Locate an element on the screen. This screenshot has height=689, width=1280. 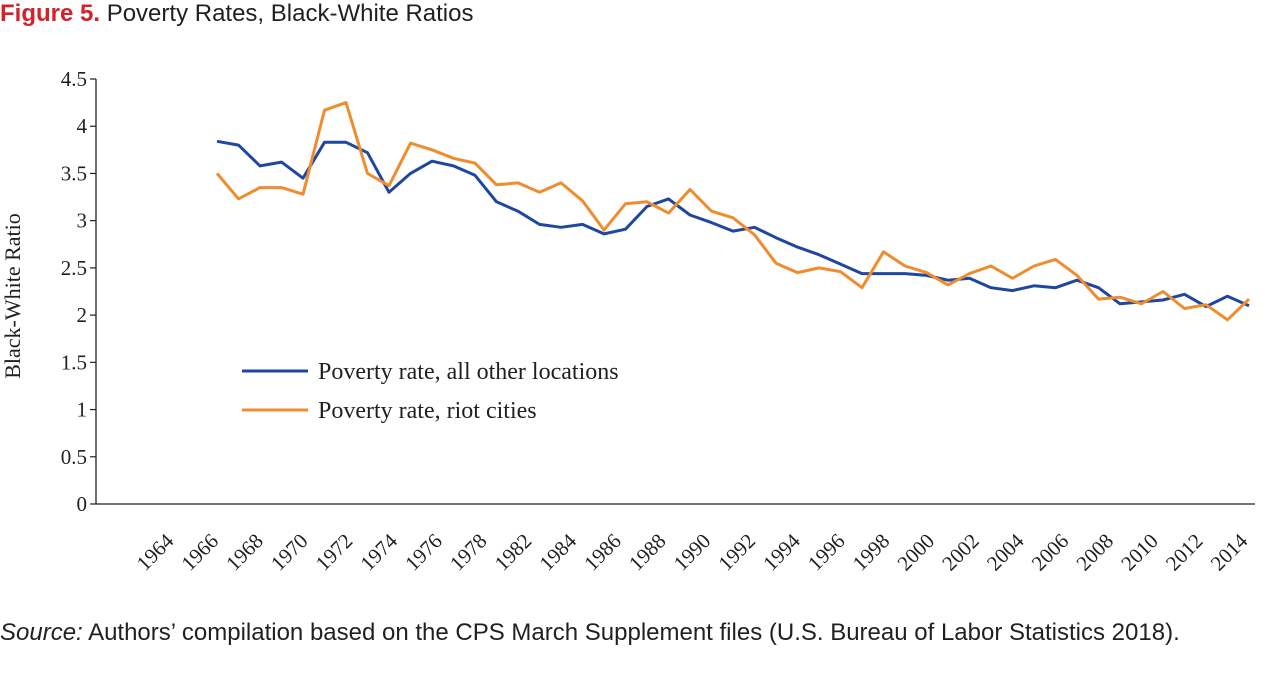
y-tick-label: 0 is located at coordinates (82, 504).